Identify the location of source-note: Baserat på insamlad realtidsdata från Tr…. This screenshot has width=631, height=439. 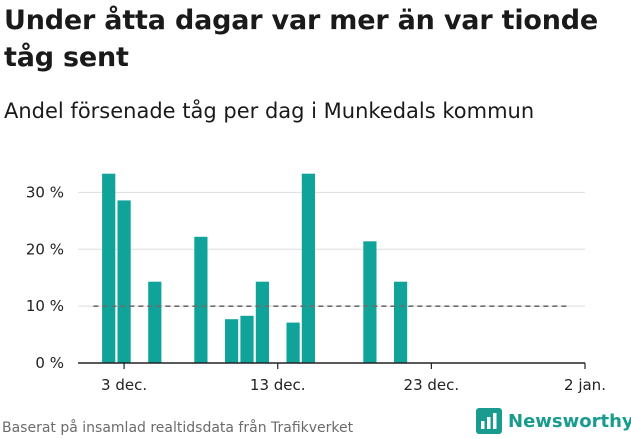
(178, 428).